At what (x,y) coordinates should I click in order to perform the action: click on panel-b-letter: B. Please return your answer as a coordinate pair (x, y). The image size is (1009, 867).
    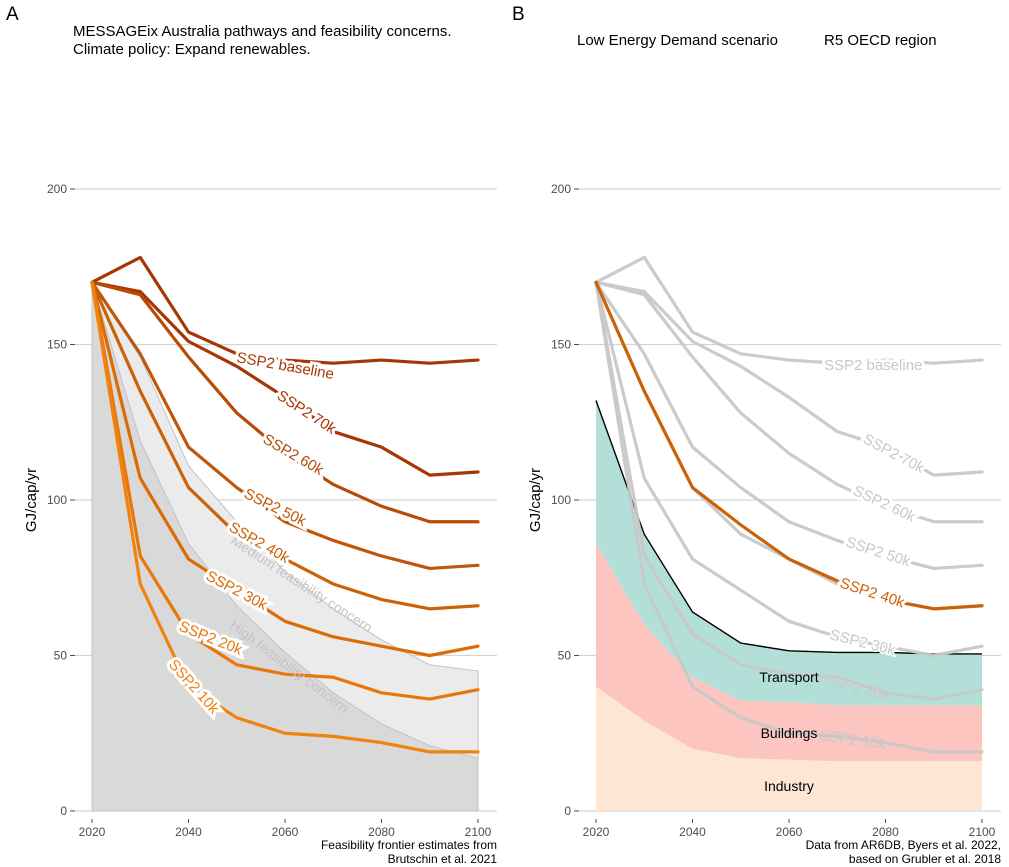
    Looking at the image, I should click on (518, 14).